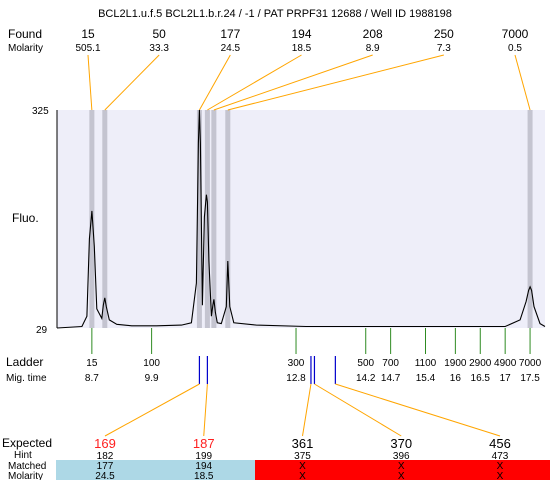 Image resolution: width=550 pixels, height=485 pixels. I want to click on ladder-time-label: 14.7, so click(391, 378).